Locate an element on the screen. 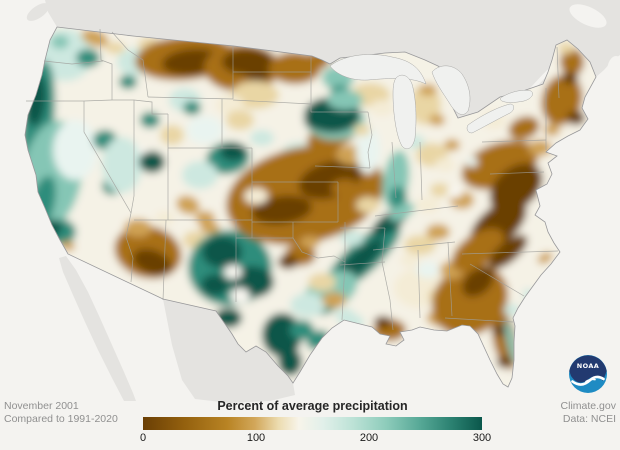  noaa-bird-wing is located at coordinates (590, 380).